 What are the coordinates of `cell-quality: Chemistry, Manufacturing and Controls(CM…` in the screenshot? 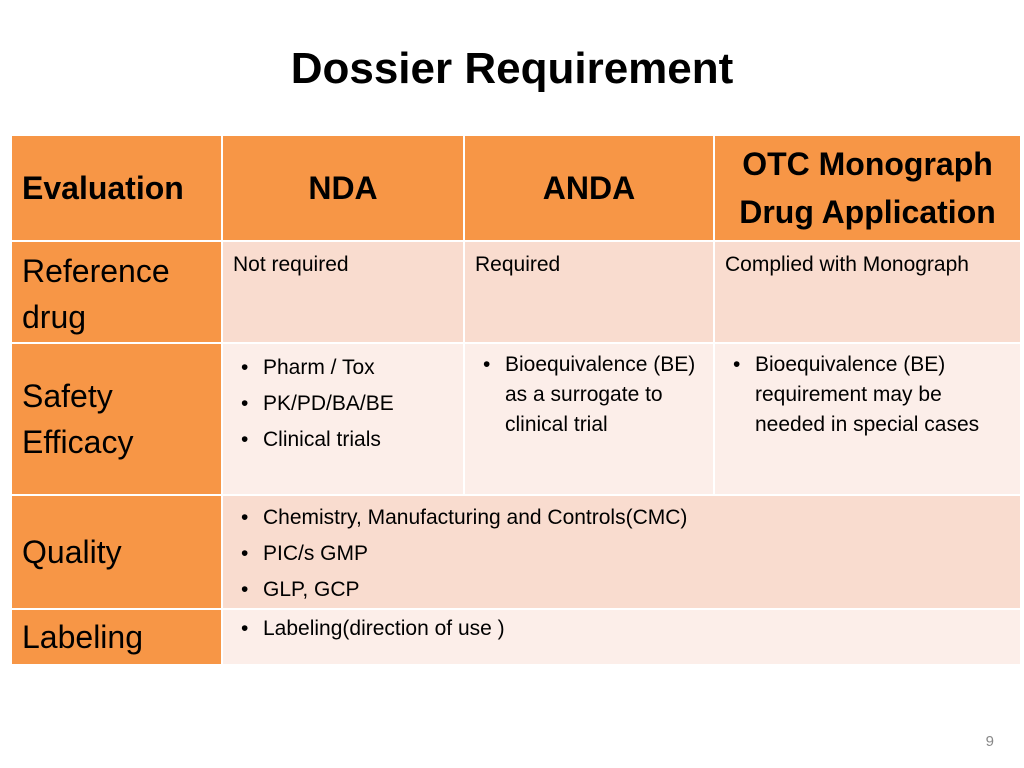 It's located at (621, 552).